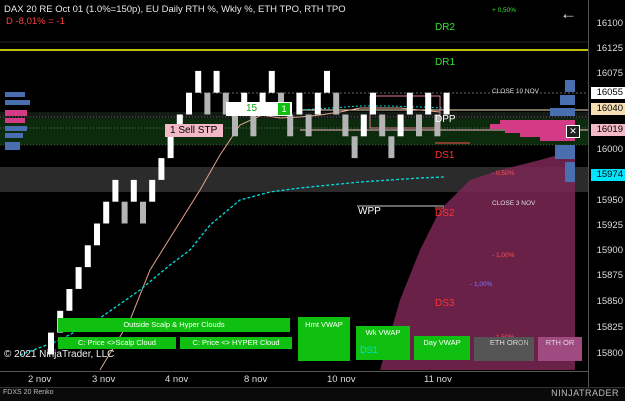 This screenshot has width=625, height=401. Describe the element at coordinates (609, 275) in the screenshot. I see `y-tick: 15875` at that location.